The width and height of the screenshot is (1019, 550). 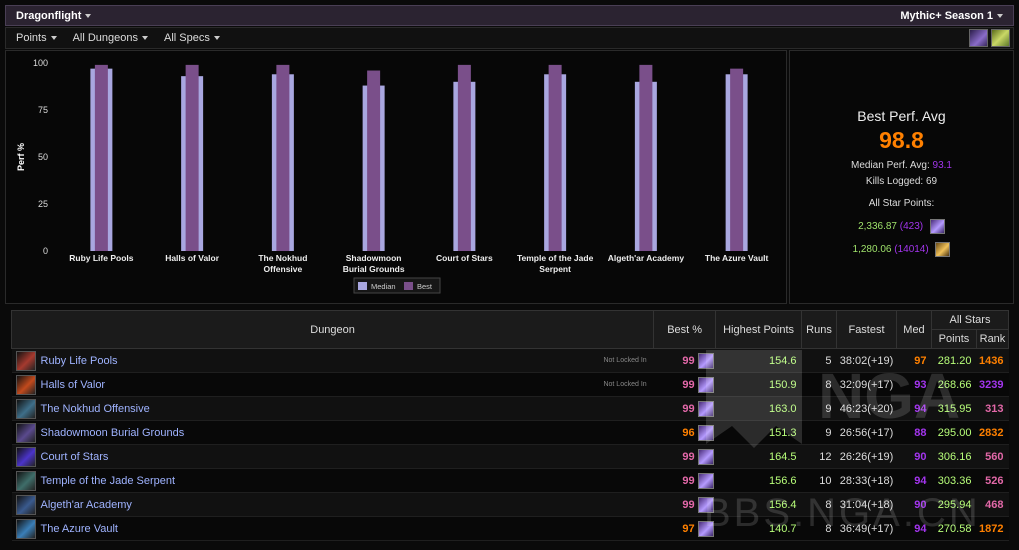 What do you see at coordinates (954, 504) in the screenshot?
I see `allstar-points-cell: 295.94` at bounding box center [954, 504].